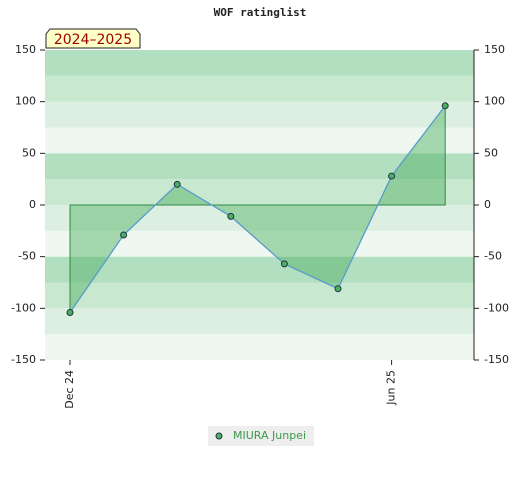  I want to click on y-tick-label: 0, so click(32, 204).